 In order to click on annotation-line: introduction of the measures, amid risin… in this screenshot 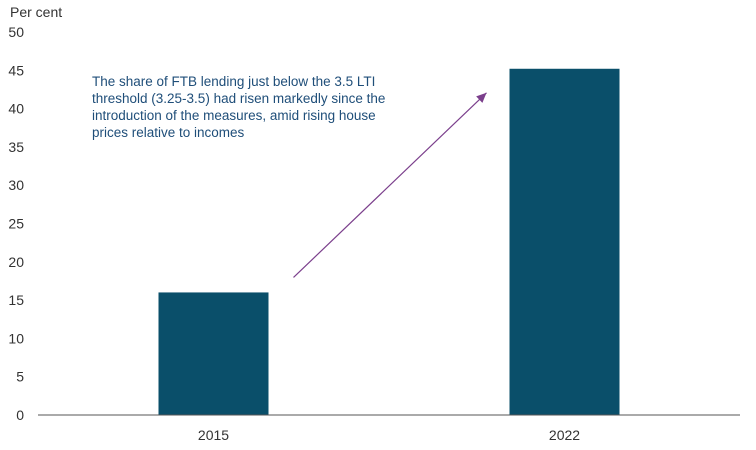, I will do `click(234, 115)`.